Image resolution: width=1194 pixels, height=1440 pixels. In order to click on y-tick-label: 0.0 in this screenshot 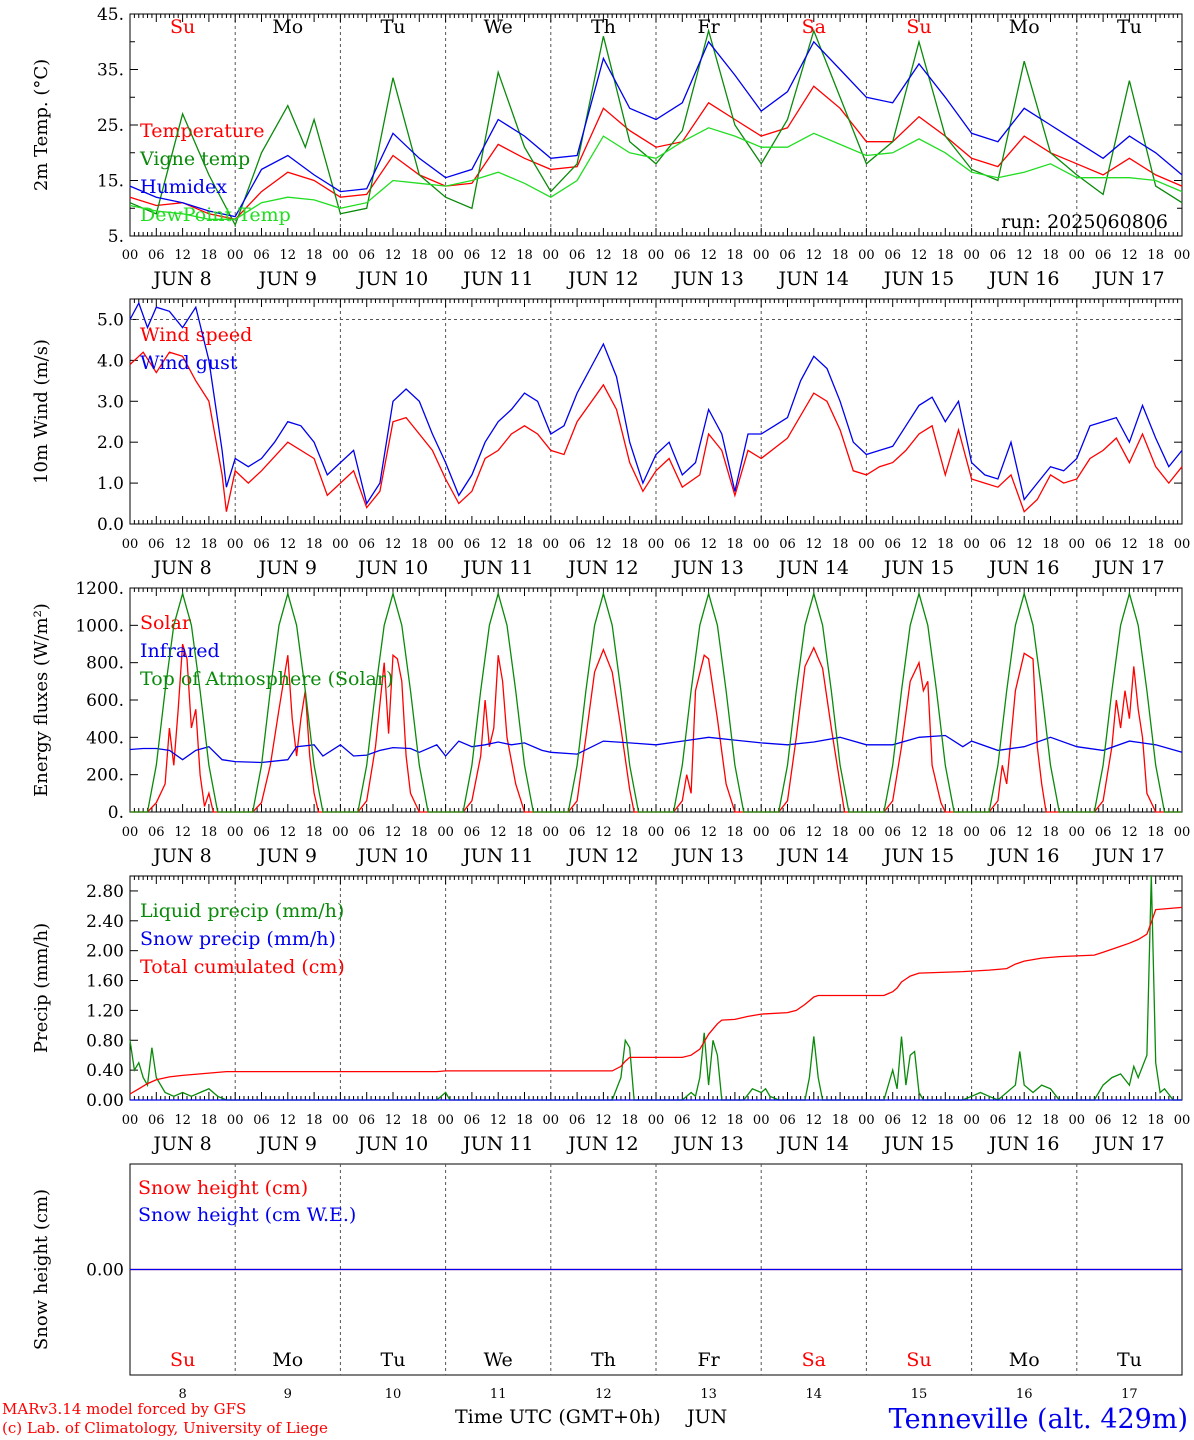, I will do `click(110, 525)`.